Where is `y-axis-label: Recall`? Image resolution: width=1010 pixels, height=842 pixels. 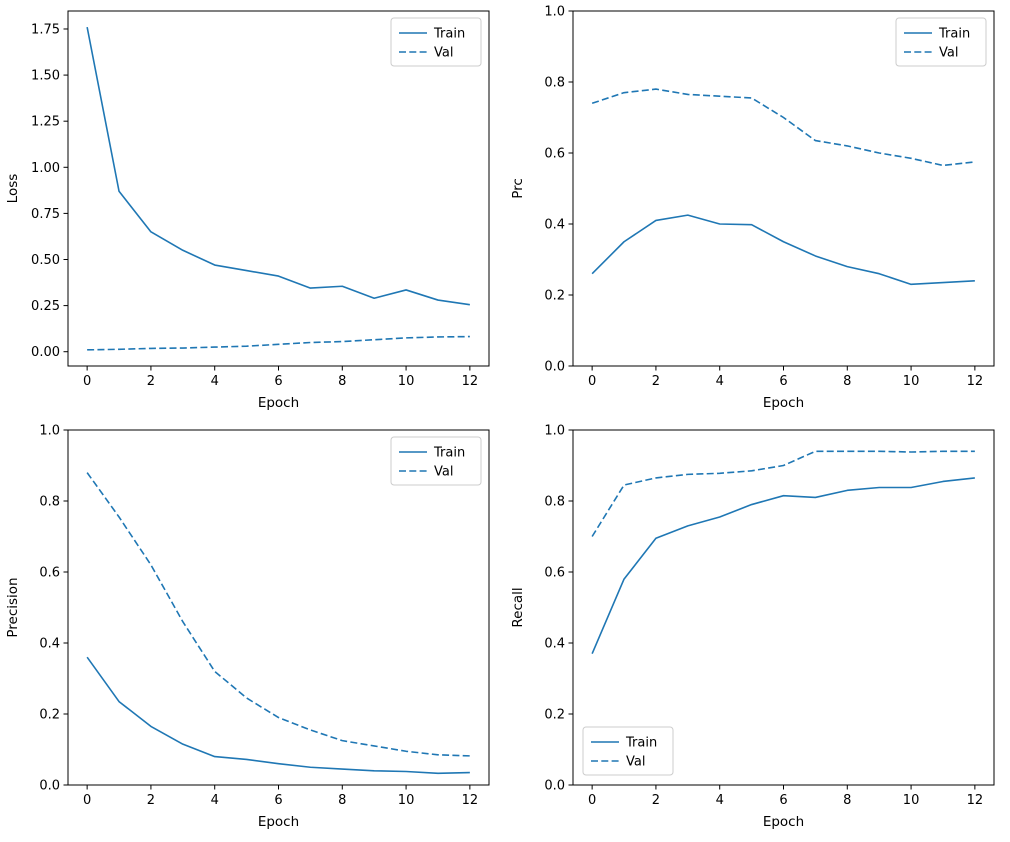 y-axis-label: Recall is located at coordinates (518, 607).